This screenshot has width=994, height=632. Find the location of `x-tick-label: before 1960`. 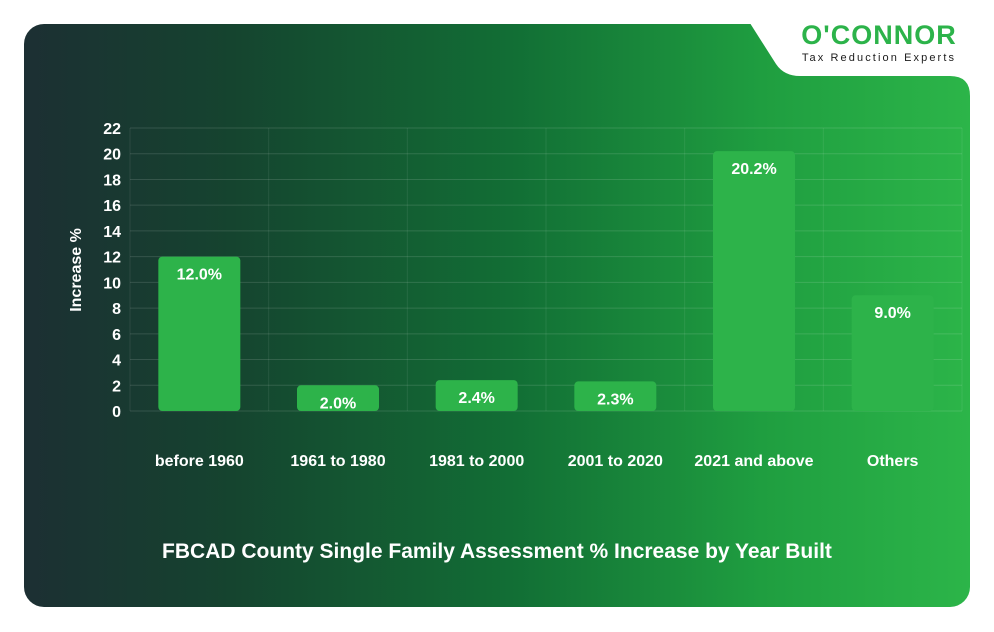

x-tick-label: before 1960 is located at coordinates (199, 461).